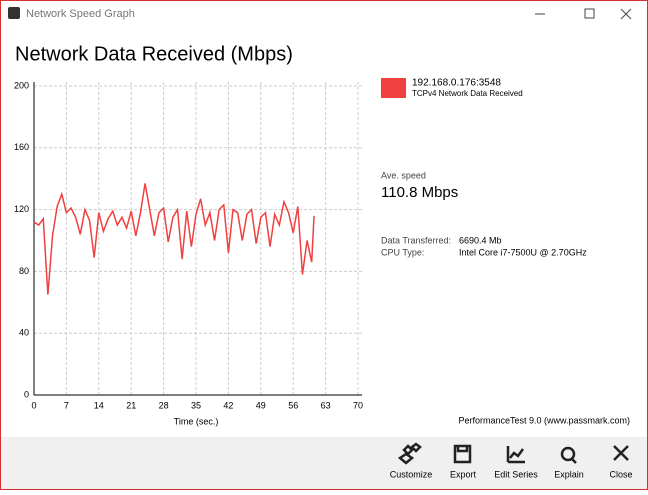  What do you see at coordinates (456, 83) in the screenshot?
I see `legend-label: 192.168.0.176:3548` at bounding box center [456, 83].